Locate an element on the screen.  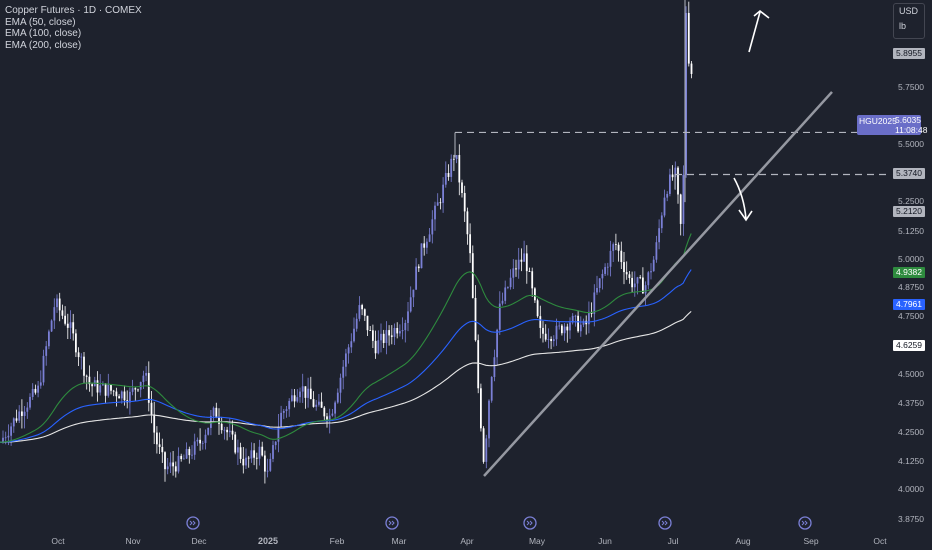
currency-label: USD is located at coordinates (909, 11).